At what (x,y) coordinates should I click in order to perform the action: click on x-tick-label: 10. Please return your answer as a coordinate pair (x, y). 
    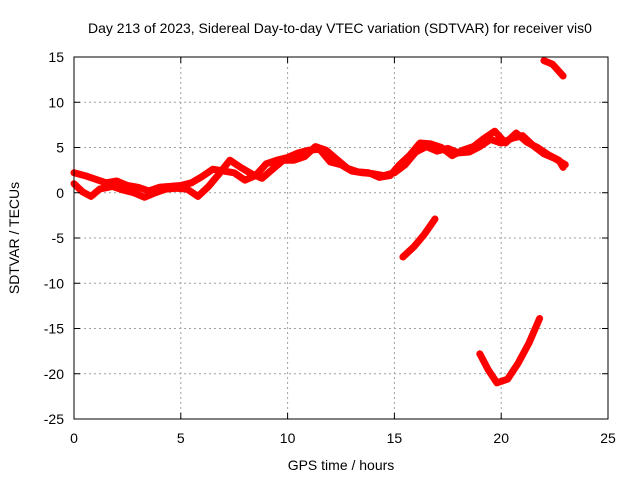
    Looking at the image, I should click on (288, 438).